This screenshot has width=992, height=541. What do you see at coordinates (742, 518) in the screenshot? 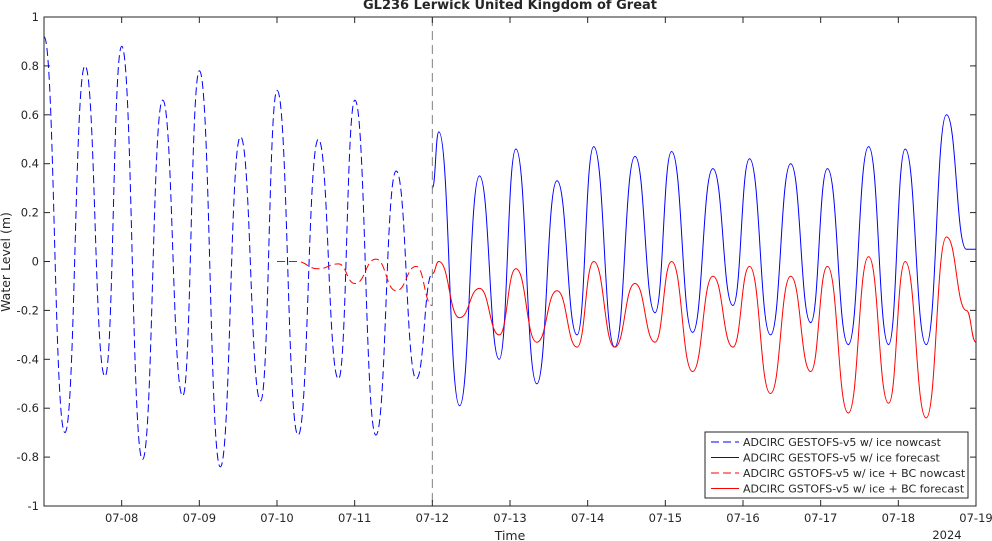
I see `x-tick-label: 07-16` at bounding box center [742, 518].